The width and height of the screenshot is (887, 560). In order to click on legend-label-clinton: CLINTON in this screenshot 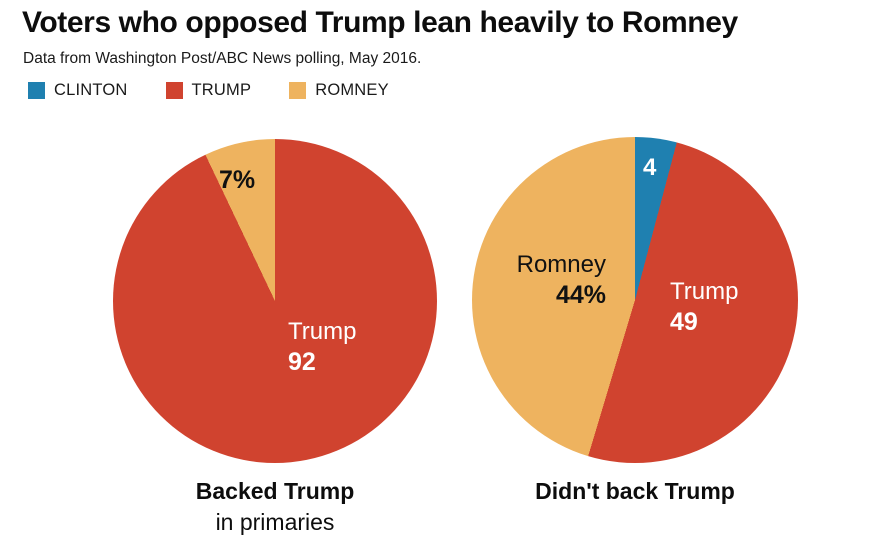, I will do `click(91, 90)`.